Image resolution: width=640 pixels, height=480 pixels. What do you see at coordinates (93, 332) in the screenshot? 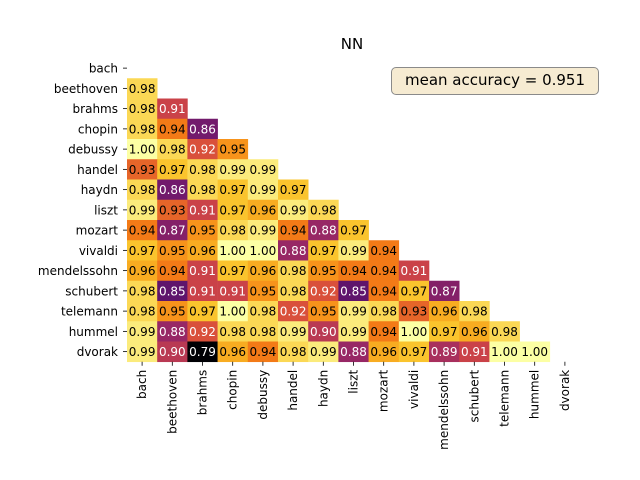
I see `y-tick-label: hummel` at bounding box center [93, 332].